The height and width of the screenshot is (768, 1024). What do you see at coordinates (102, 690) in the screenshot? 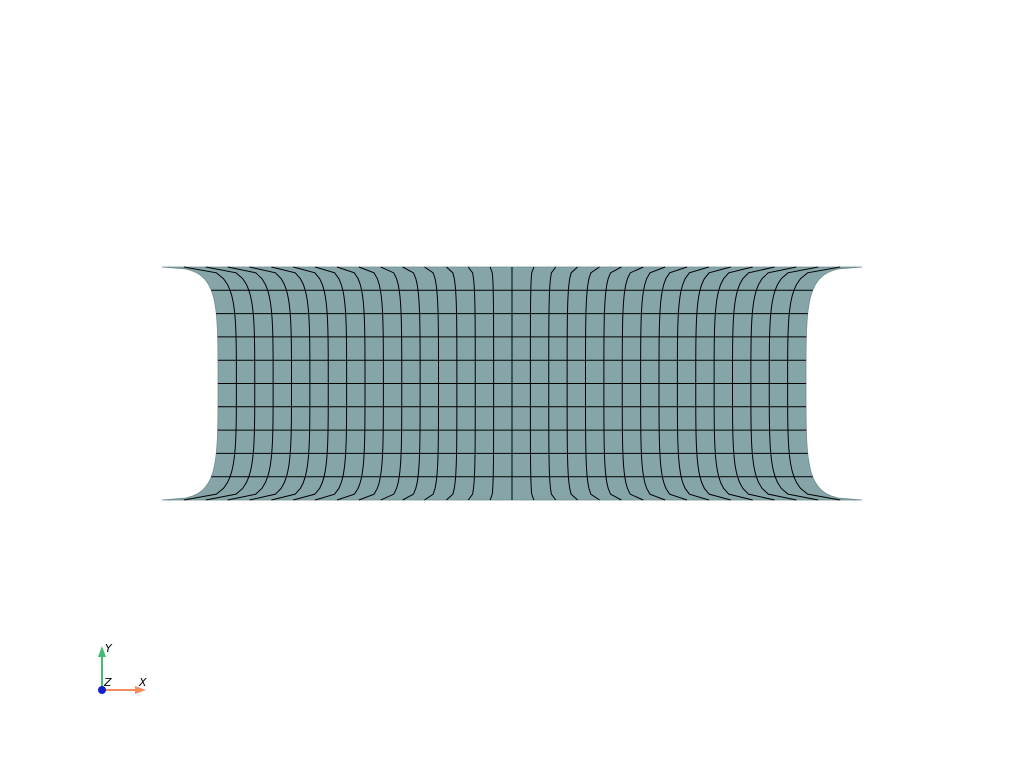
I see `z-axis-origin` at bounding box center [102, 690].